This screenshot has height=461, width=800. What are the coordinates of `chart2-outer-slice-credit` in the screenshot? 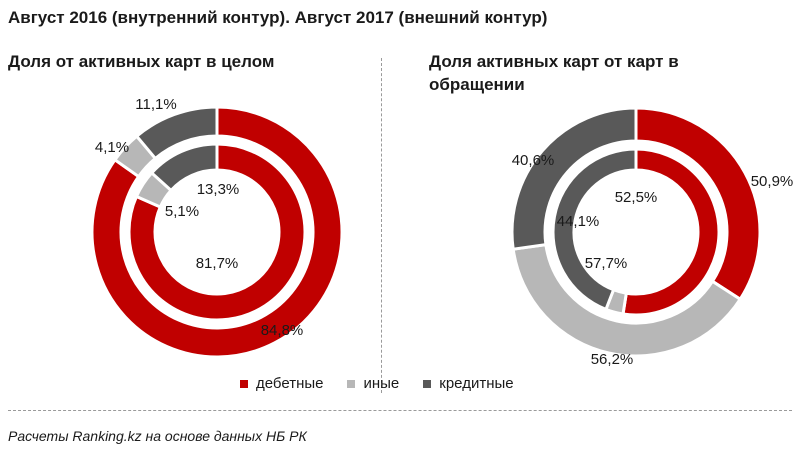 It's located at (574, 178).